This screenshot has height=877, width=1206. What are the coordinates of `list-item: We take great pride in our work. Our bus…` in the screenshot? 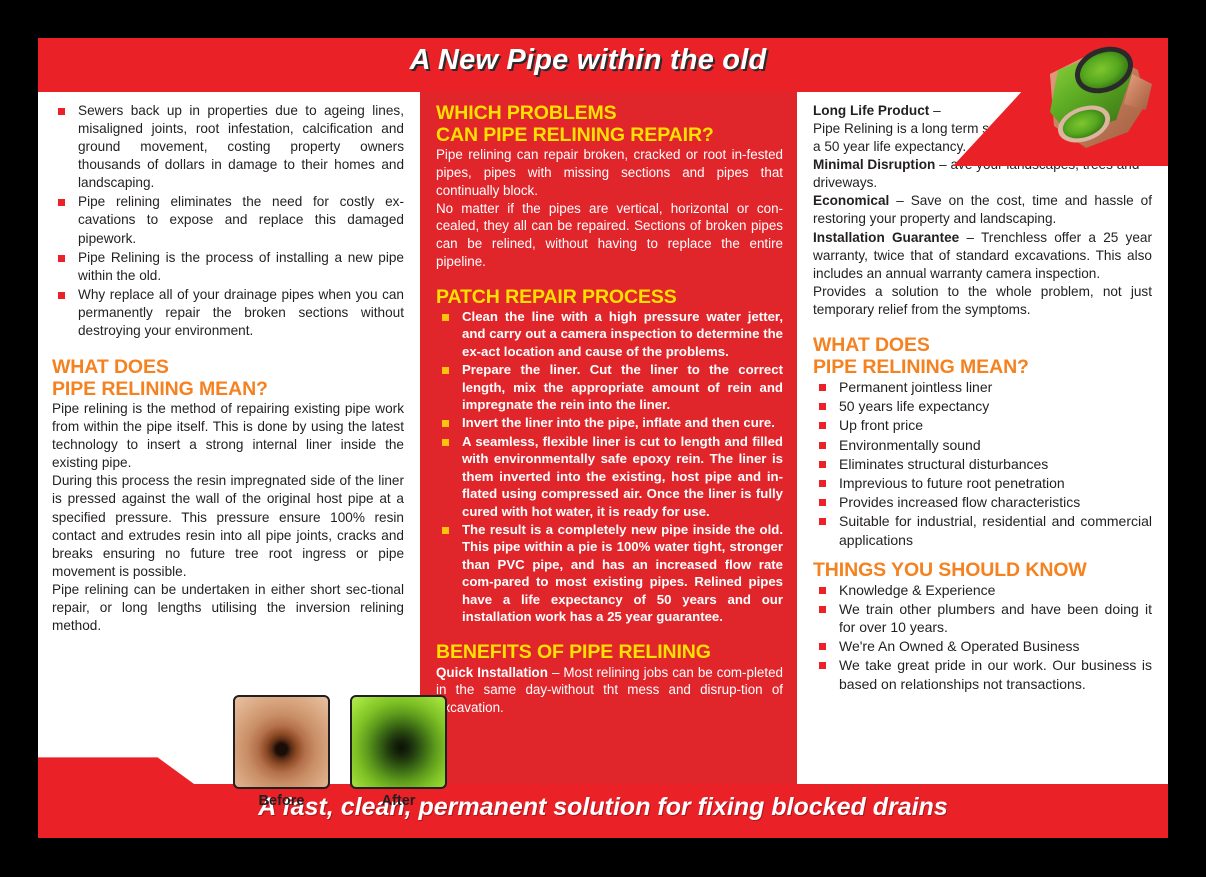 It's located at (982, 674).